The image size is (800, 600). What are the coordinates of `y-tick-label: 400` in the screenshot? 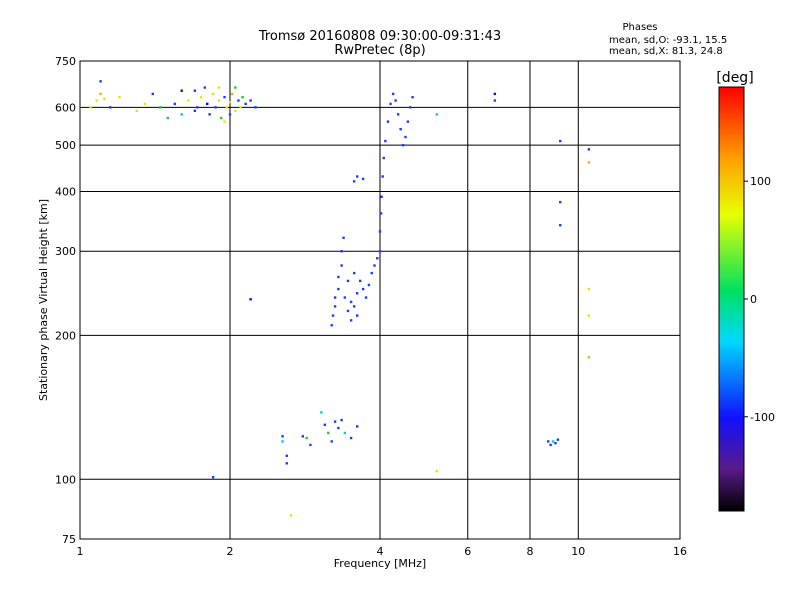 It's located at (65, 191).